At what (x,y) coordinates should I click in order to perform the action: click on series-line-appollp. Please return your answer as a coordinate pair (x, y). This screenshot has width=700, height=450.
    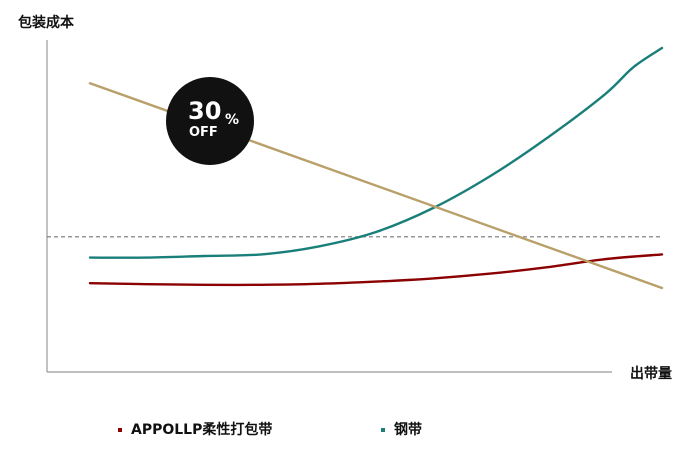
    Looking at the image, I should click on (376, 270).